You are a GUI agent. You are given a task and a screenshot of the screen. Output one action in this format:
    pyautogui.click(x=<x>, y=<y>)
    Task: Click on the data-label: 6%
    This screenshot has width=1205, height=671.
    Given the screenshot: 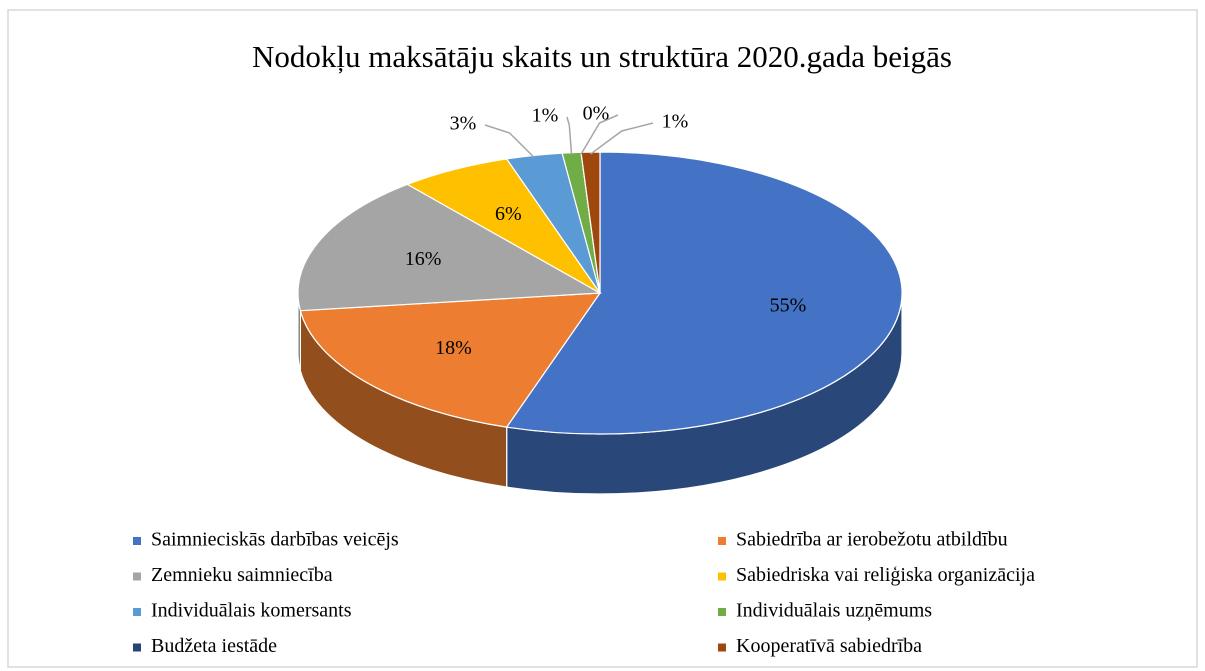 What is the action you would take?
    pyautogui.click(x=508, y=214)
    